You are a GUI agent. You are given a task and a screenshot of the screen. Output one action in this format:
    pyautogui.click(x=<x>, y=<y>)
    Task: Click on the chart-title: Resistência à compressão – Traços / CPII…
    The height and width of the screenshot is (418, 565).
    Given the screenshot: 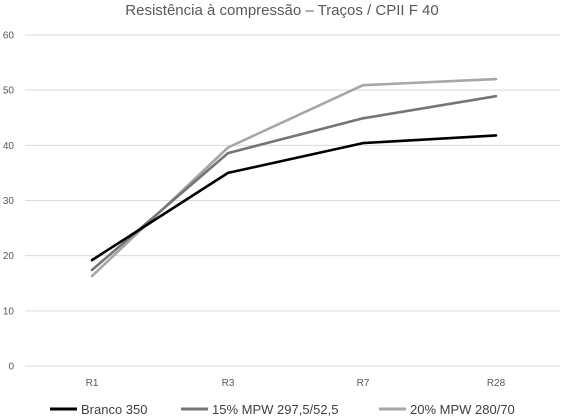 What is the action you would take?
    pyautogui.click(x=281, y=10)
    